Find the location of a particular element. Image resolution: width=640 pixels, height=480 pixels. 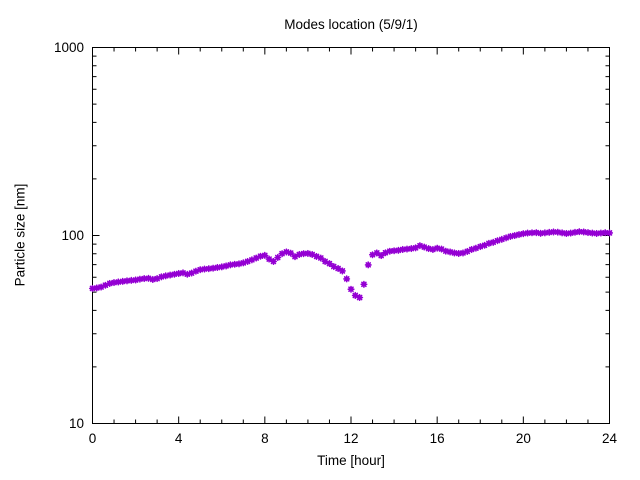

chart-title: Modes location (5/9/1) is located at coordinates (351, 24).